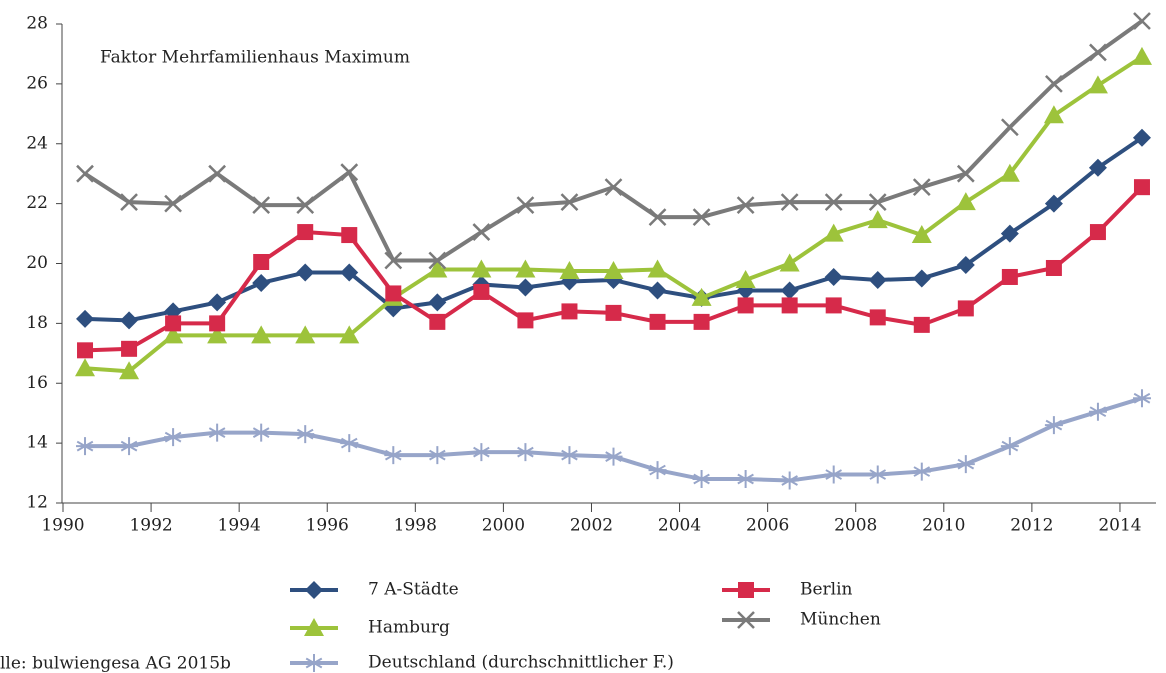 Image resolution: width=1166 pixels, height=673 pixels. I want to click on y-tick-label: 20, so click(37, 263).